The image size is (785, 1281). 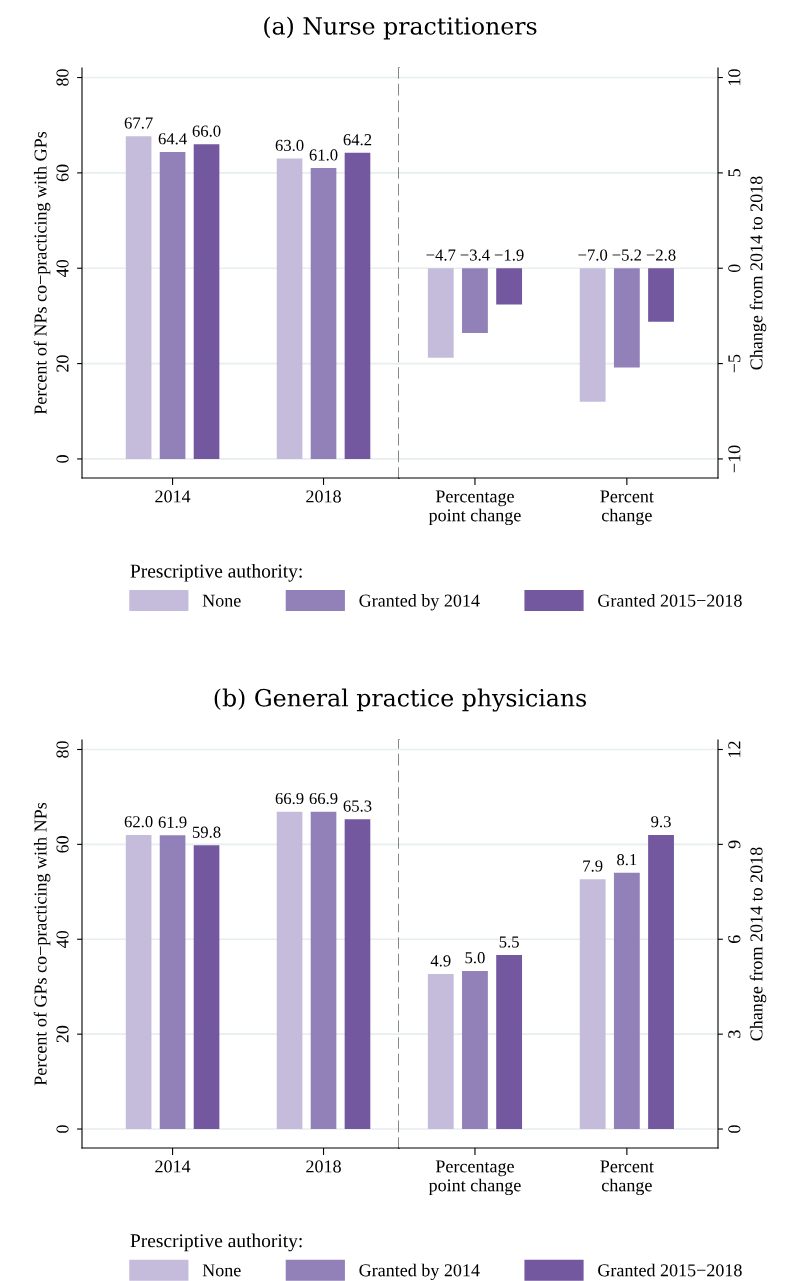 I want to click on chart-title: (b) General practice physicians, so click(x=400, y=700).